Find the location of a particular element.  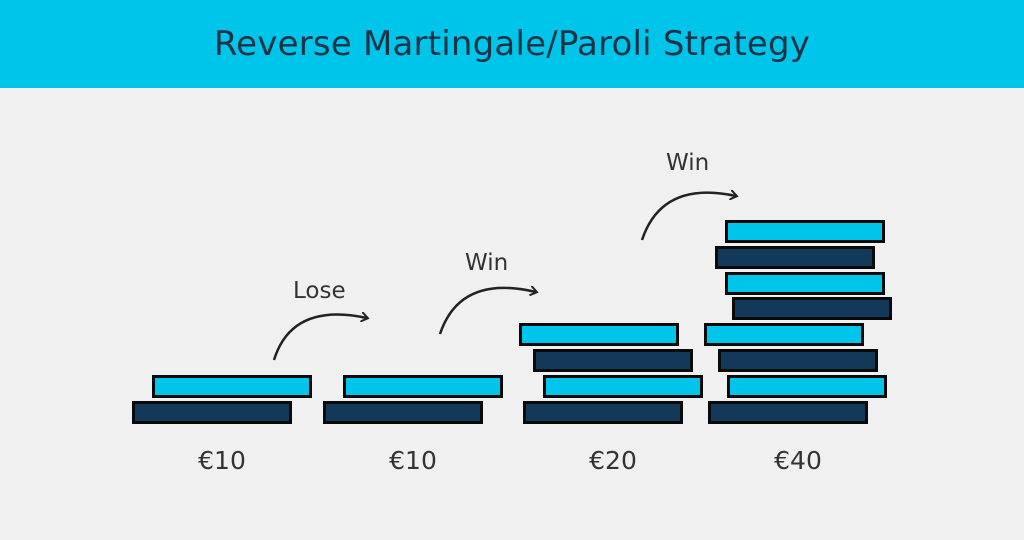

page-title: Reverse Martingale/Paroli Strategy is located at coordinates (512, 44).